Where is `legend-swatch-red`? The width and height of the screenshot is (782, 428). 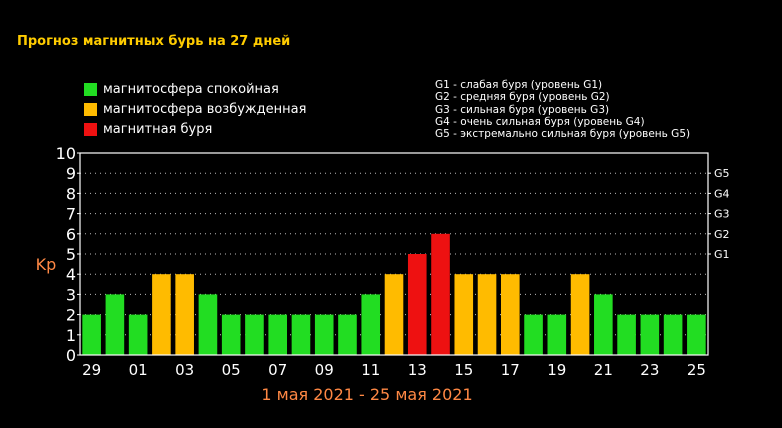 legend-swatch-red is located at coordinates (90, 129).